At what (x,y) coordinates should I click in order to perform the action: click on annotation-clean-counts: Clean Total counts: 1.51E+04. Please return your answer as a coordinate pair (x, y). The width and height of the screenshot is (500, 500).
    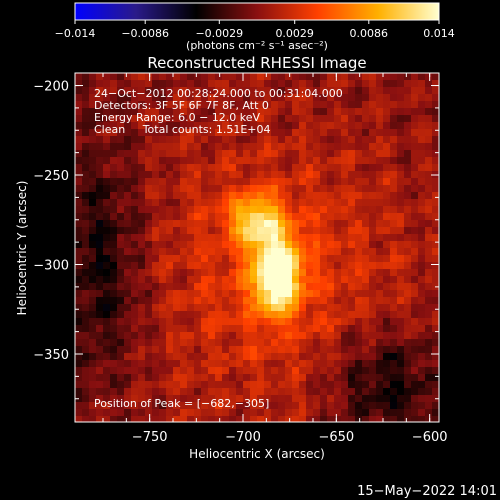
    Looking at the image, I should click on (182, 129).